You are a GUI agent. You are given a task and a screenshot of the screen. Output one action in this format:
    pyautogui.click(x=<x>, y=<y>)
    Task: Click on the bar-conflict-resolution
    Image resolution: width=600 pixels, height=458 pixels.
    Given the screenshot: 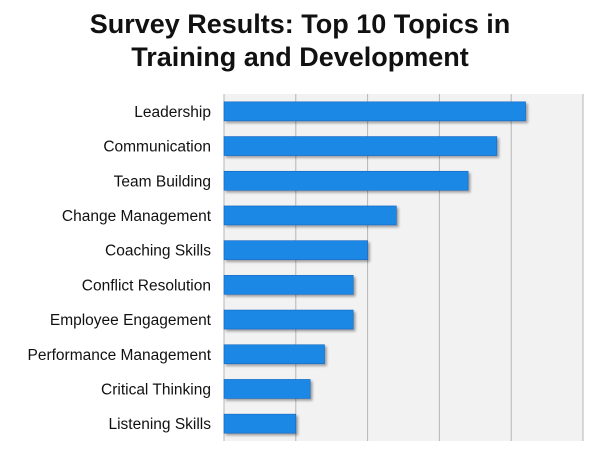 What is the action you would take?
    pyautogui.click(x=288, y=285)
    